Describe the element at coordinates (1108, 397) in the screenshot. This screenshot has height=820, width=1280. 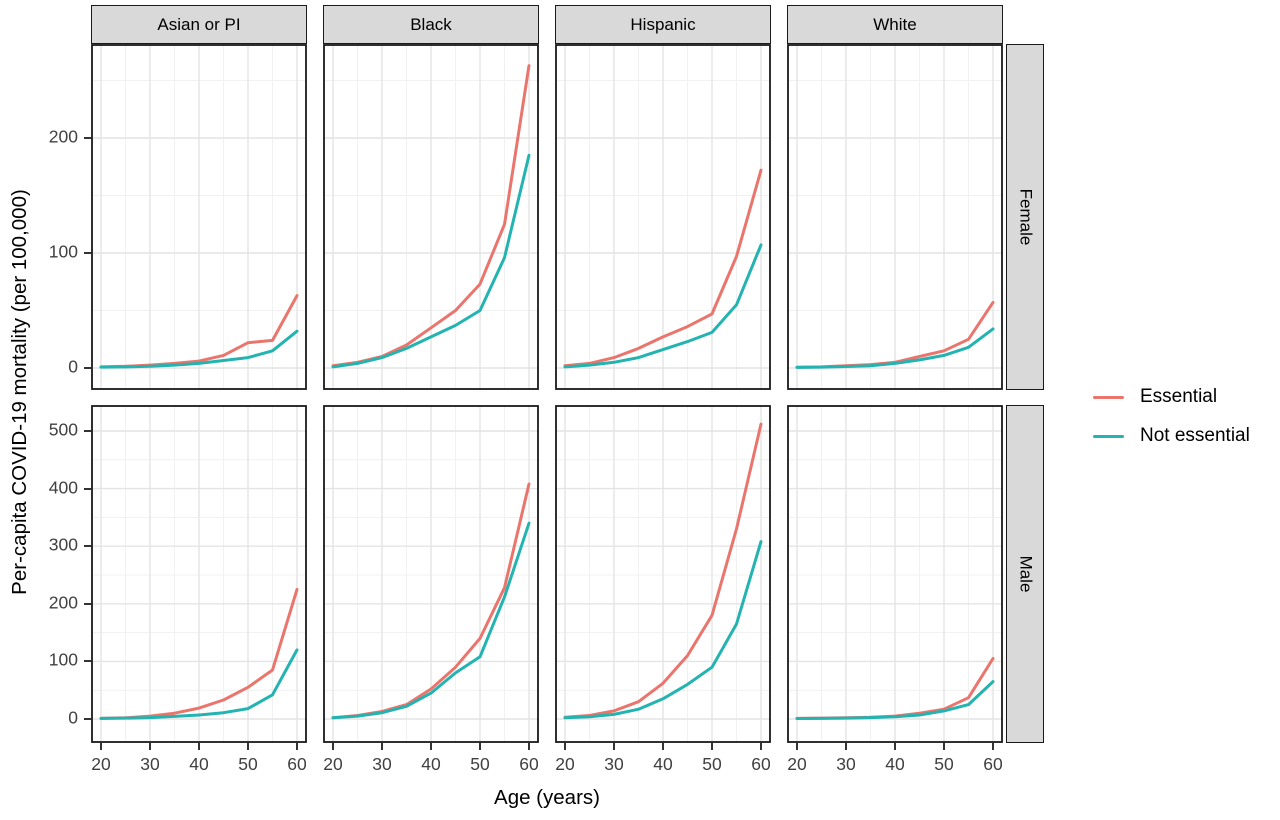
I see `essential-line-swatch` at that location.